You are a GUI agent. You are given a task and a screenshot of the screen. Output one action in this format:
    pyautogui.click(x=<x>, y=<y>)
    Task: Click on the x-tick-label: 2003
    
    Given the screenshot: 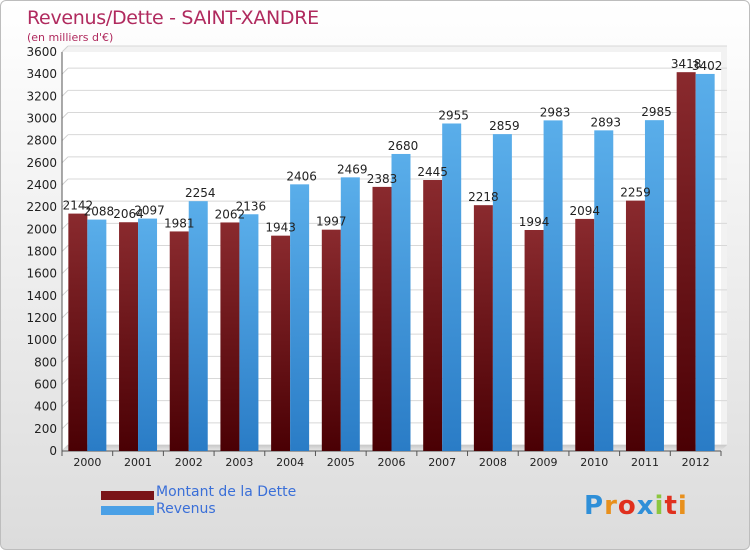 What is the action you would take?
    pyautogui.click(x=239, y=462)
    